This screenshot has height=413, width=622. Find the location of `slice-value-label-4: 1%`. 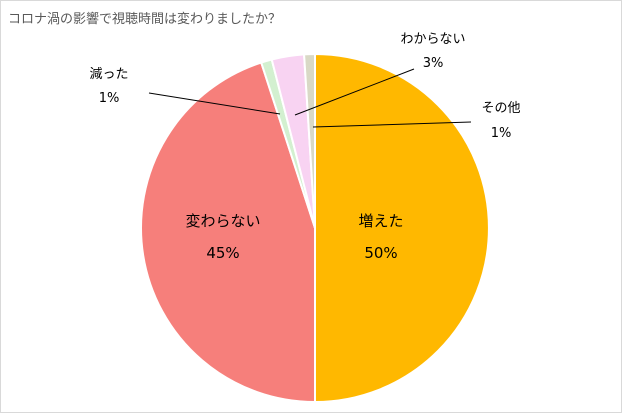

slice-value-label-4: 1% is located at coordinates (501, 133).